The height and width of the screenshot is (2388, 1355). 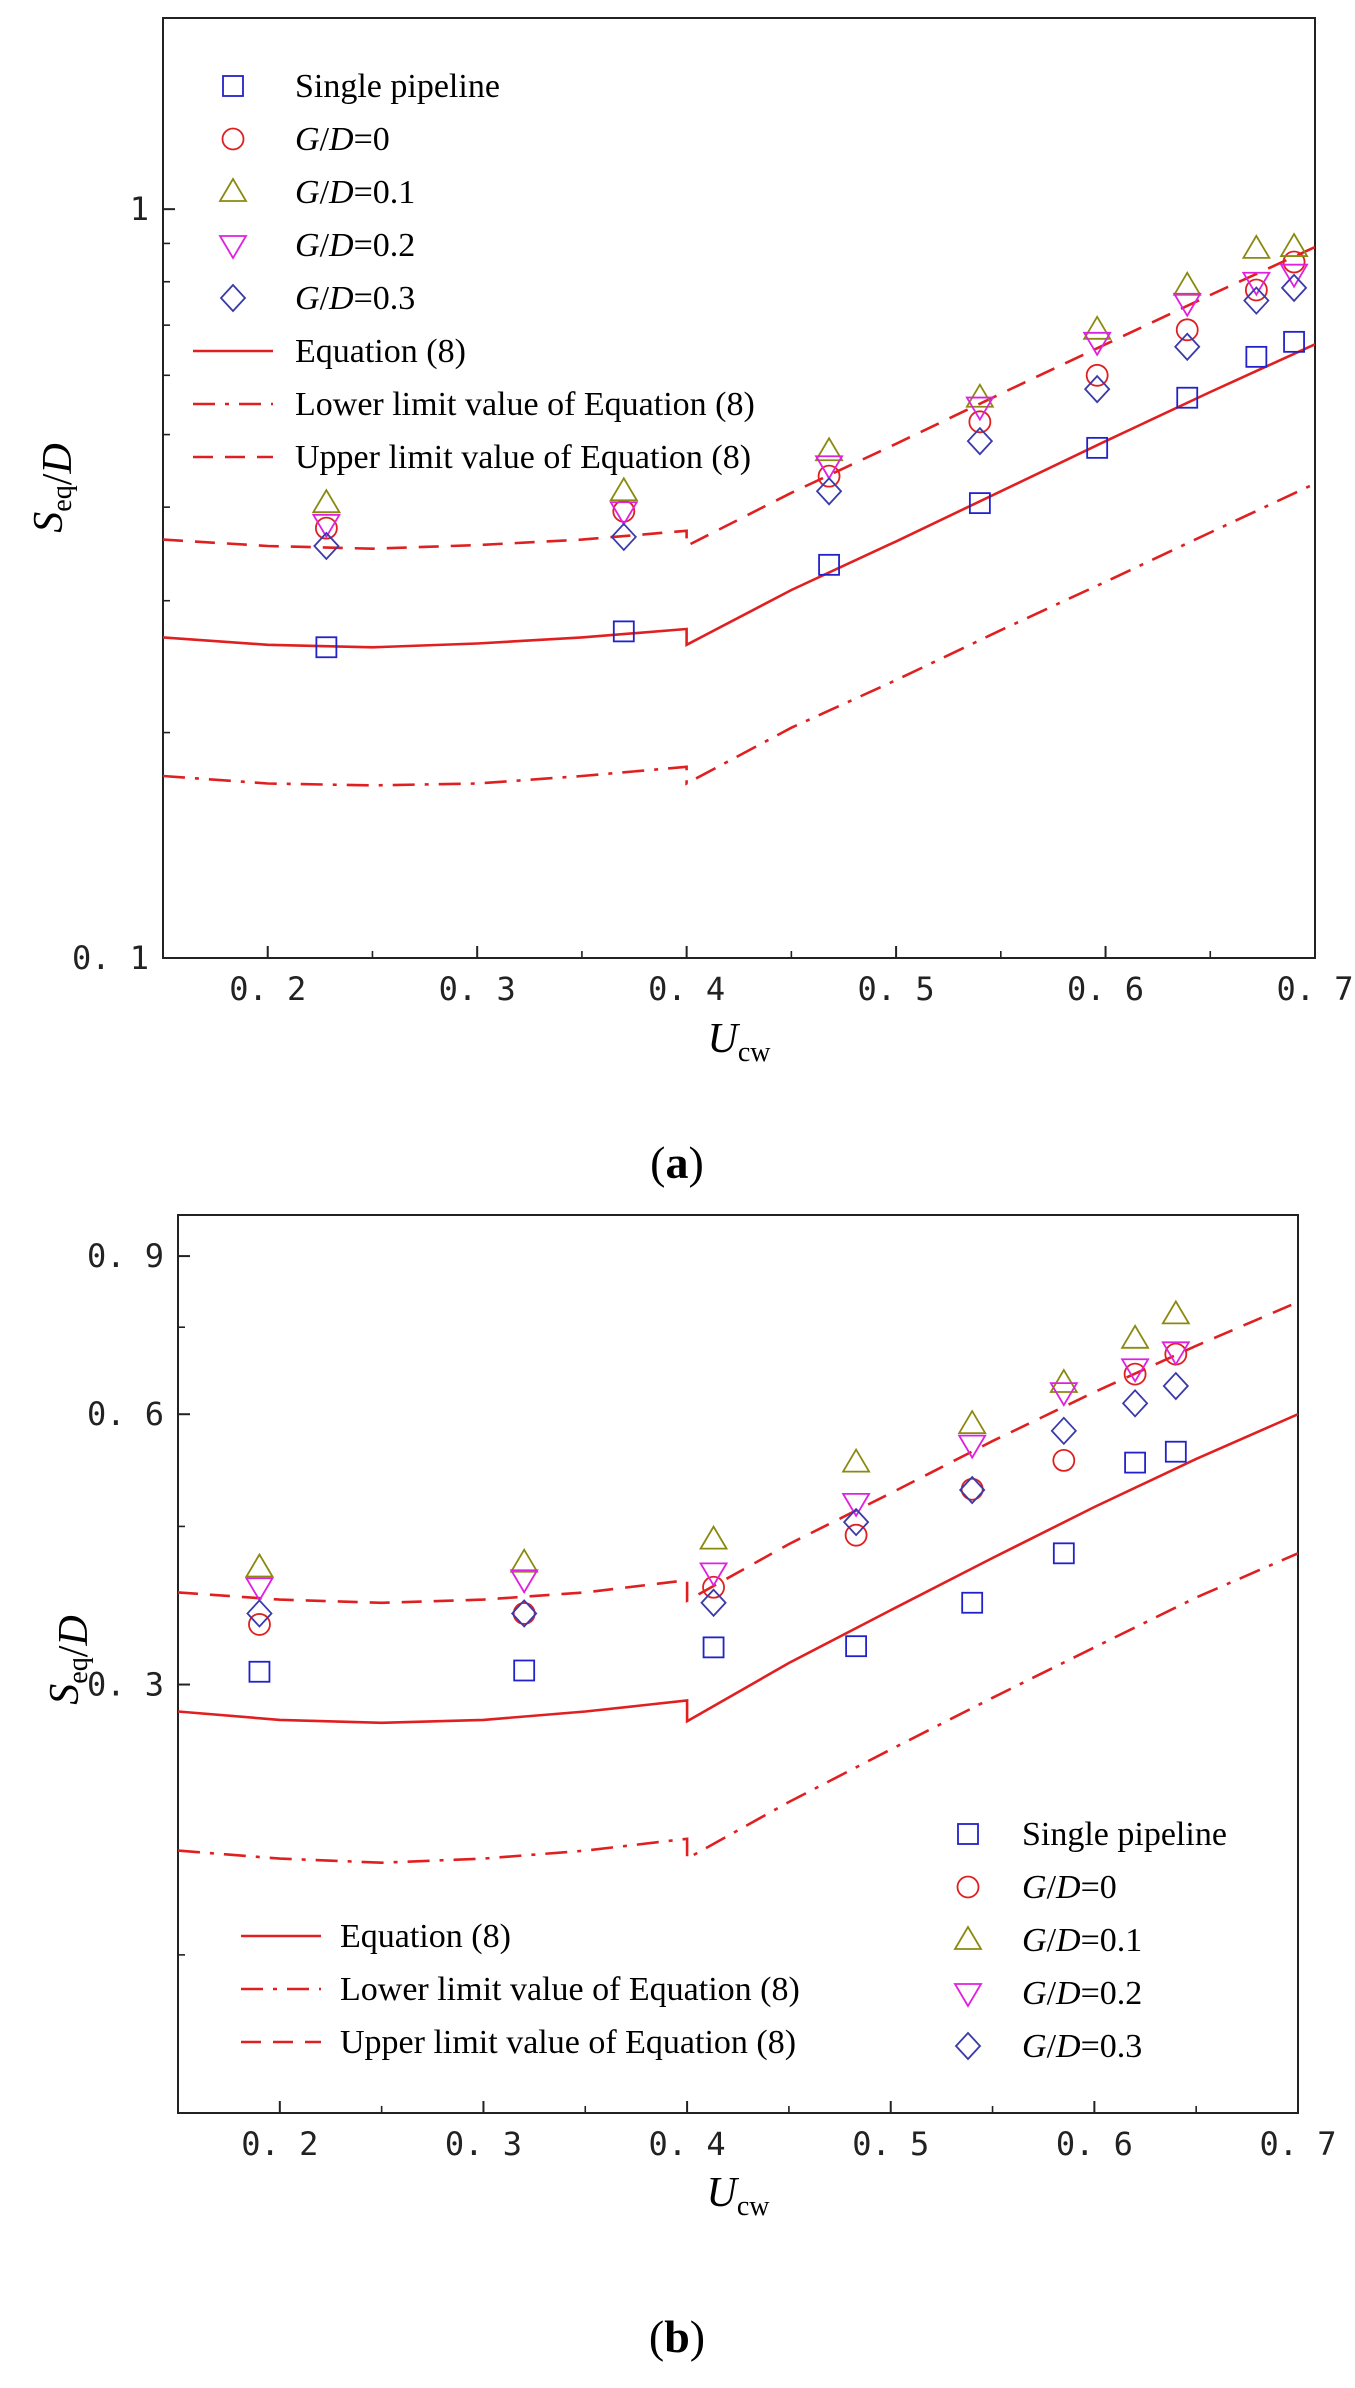 What do you see at coordinates (677, 1162) in the screenshot?
I see `panel-caption: (a)` at bounding box center [677, 1162].